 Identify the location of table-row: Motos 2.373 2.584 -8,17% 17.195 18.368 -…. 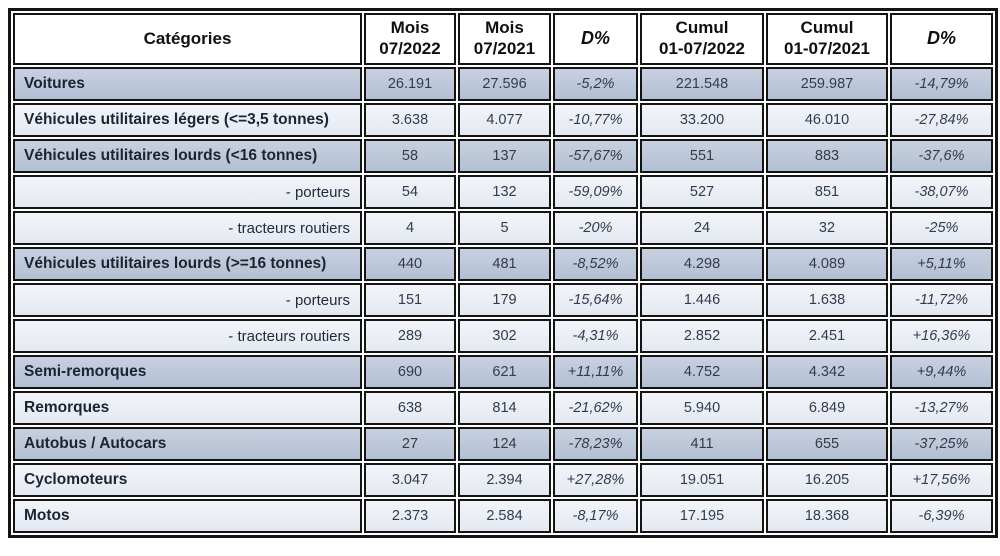
(503, 516).